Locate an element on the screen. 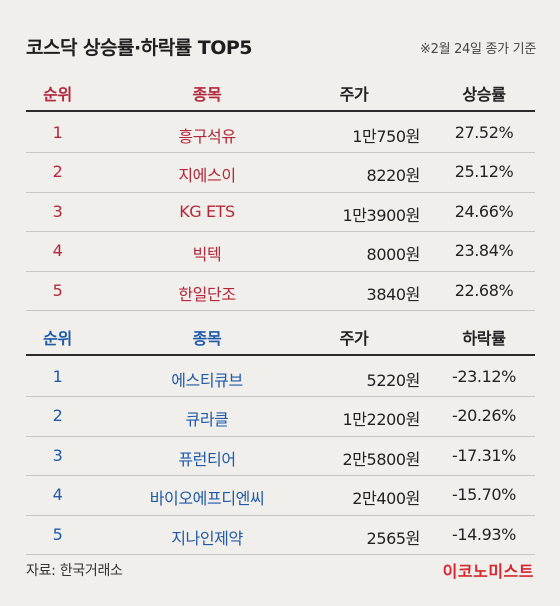 Image resolution: width=560 pixels, height=606 pixels. table-row: 1 흥구석유 1만750원 27.52% is located at coordinates (280, 134).